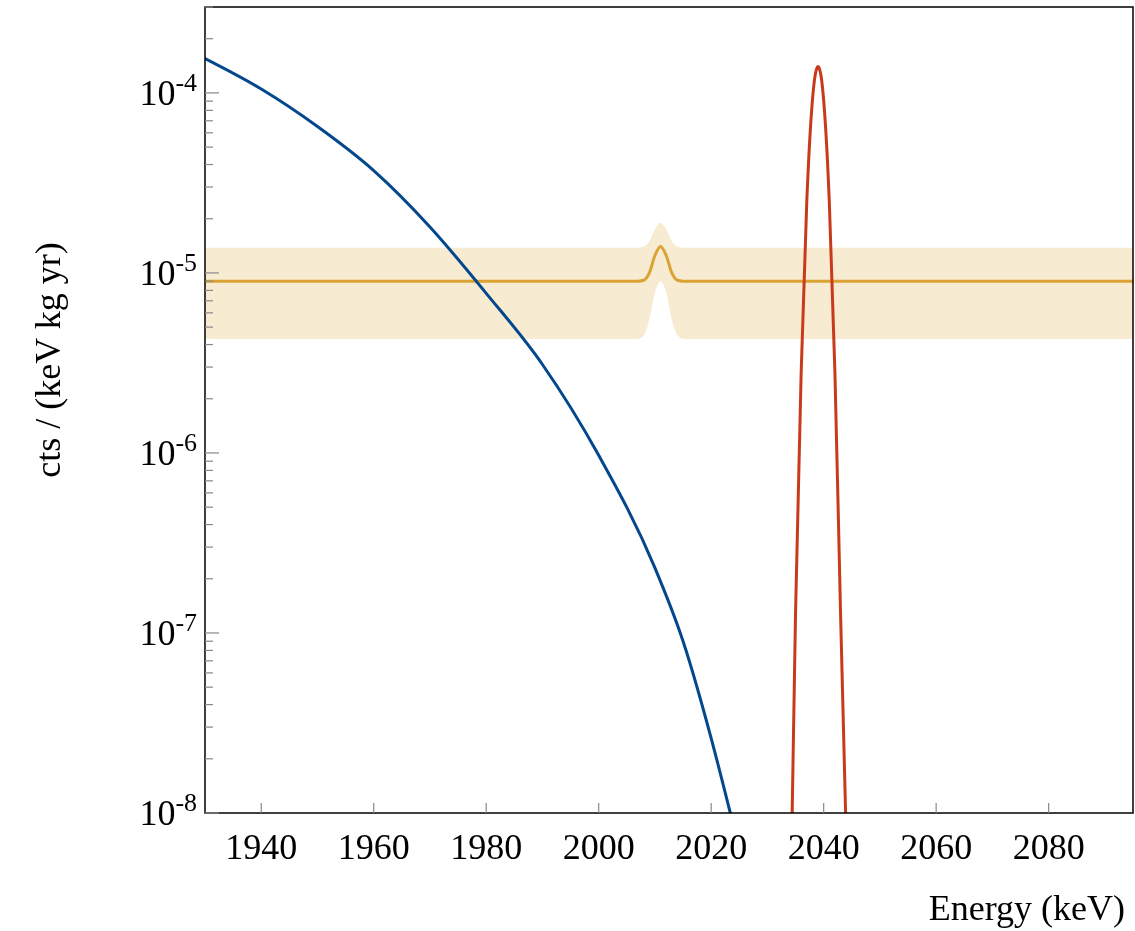 The width and height of the screenshot is (1135, 931). I want to click on y-tick-label: 10$^{-5}$, so click(168, 270).